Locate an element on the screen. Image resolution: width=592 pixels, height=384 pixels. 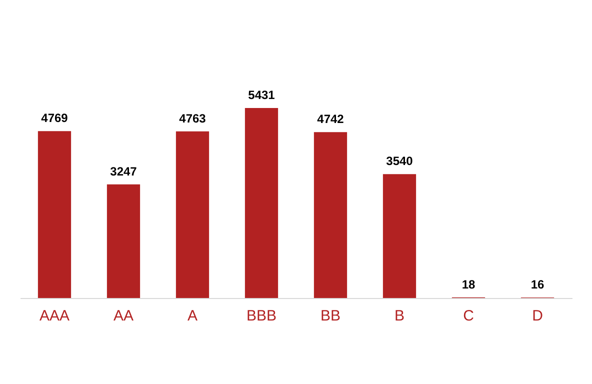
data-label: 18 is located at coordinates (469, 284).